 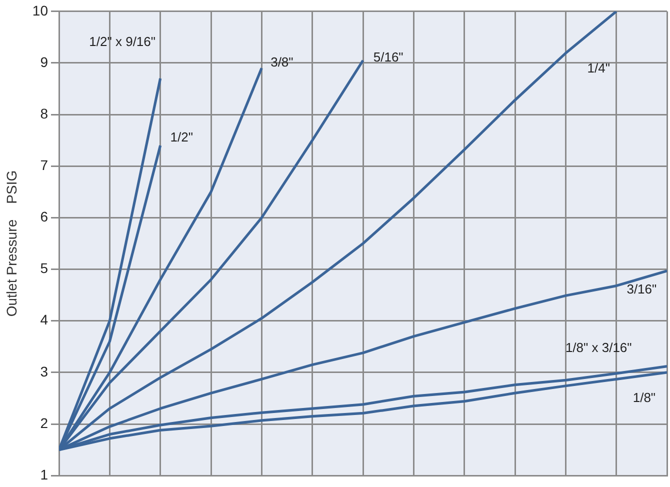 What do you see at coordinates (44, 62) in the screenshot?
I see `y-tick-label: 9` at bounding box center [44, 62].